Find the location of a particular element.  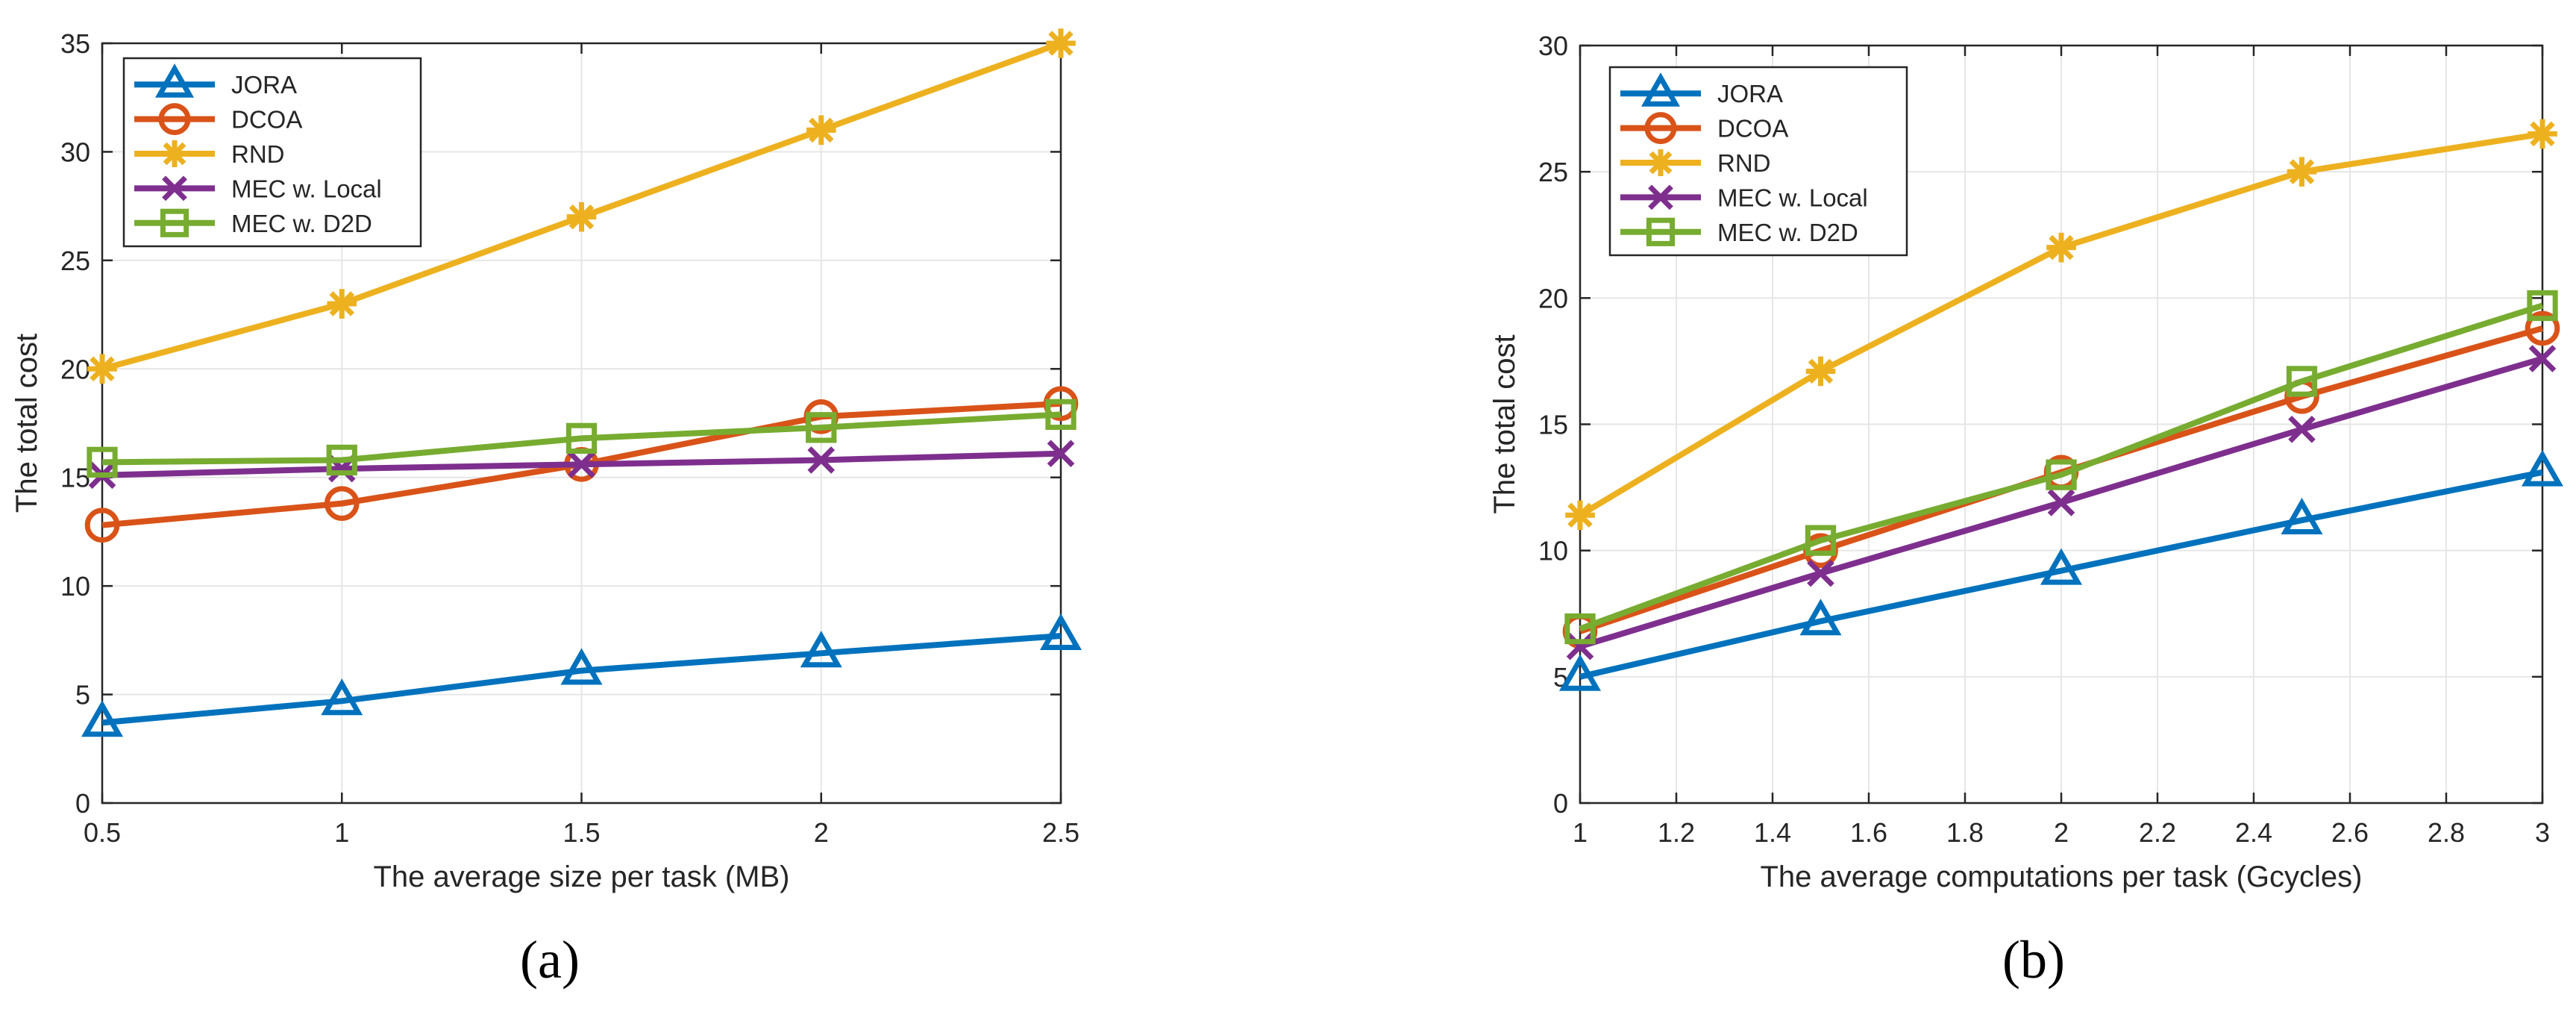

chart-b-xtick-label-3: 1.6 is located at coordinates (1869, 832).